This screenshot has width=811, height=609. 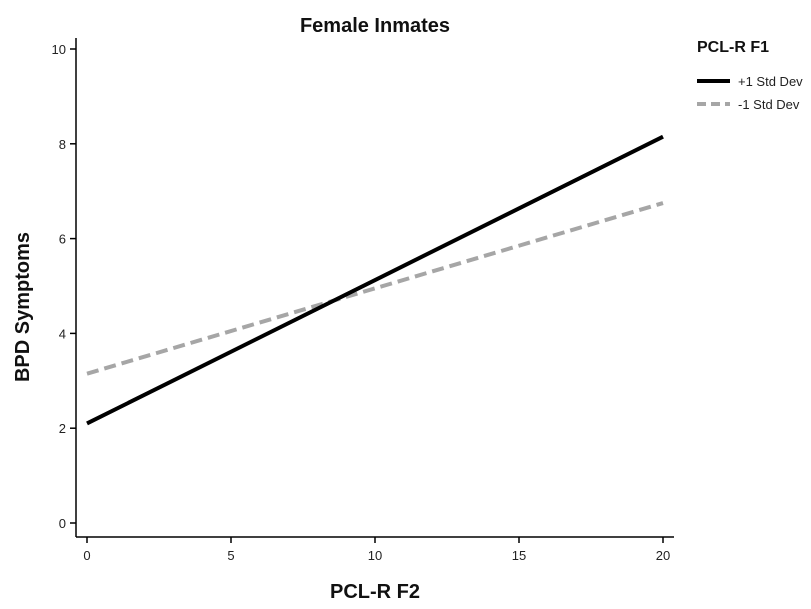 What do you see at coordinates (62, 333) in the screenshot?
I see `y-tick-label: 4` at bounding box center [62, 333].